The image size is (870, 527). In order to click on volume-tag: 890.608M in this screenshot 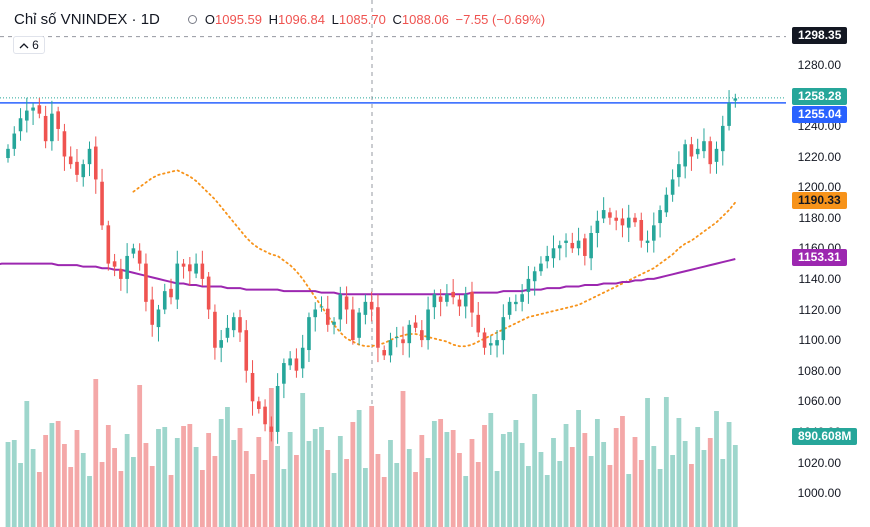, I will do `click(825, 436)`.